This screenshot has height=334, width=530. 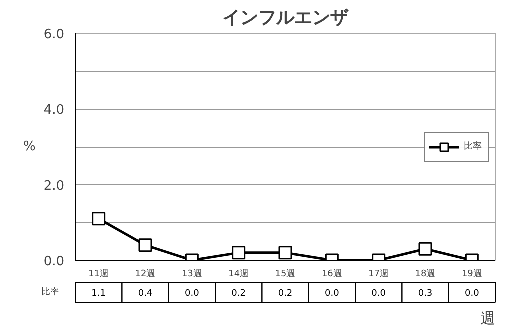 What do you see at coordinates (488, 319) in the screenshot?
I see `x-axis-title: 週` at bounding box center [488, 319].